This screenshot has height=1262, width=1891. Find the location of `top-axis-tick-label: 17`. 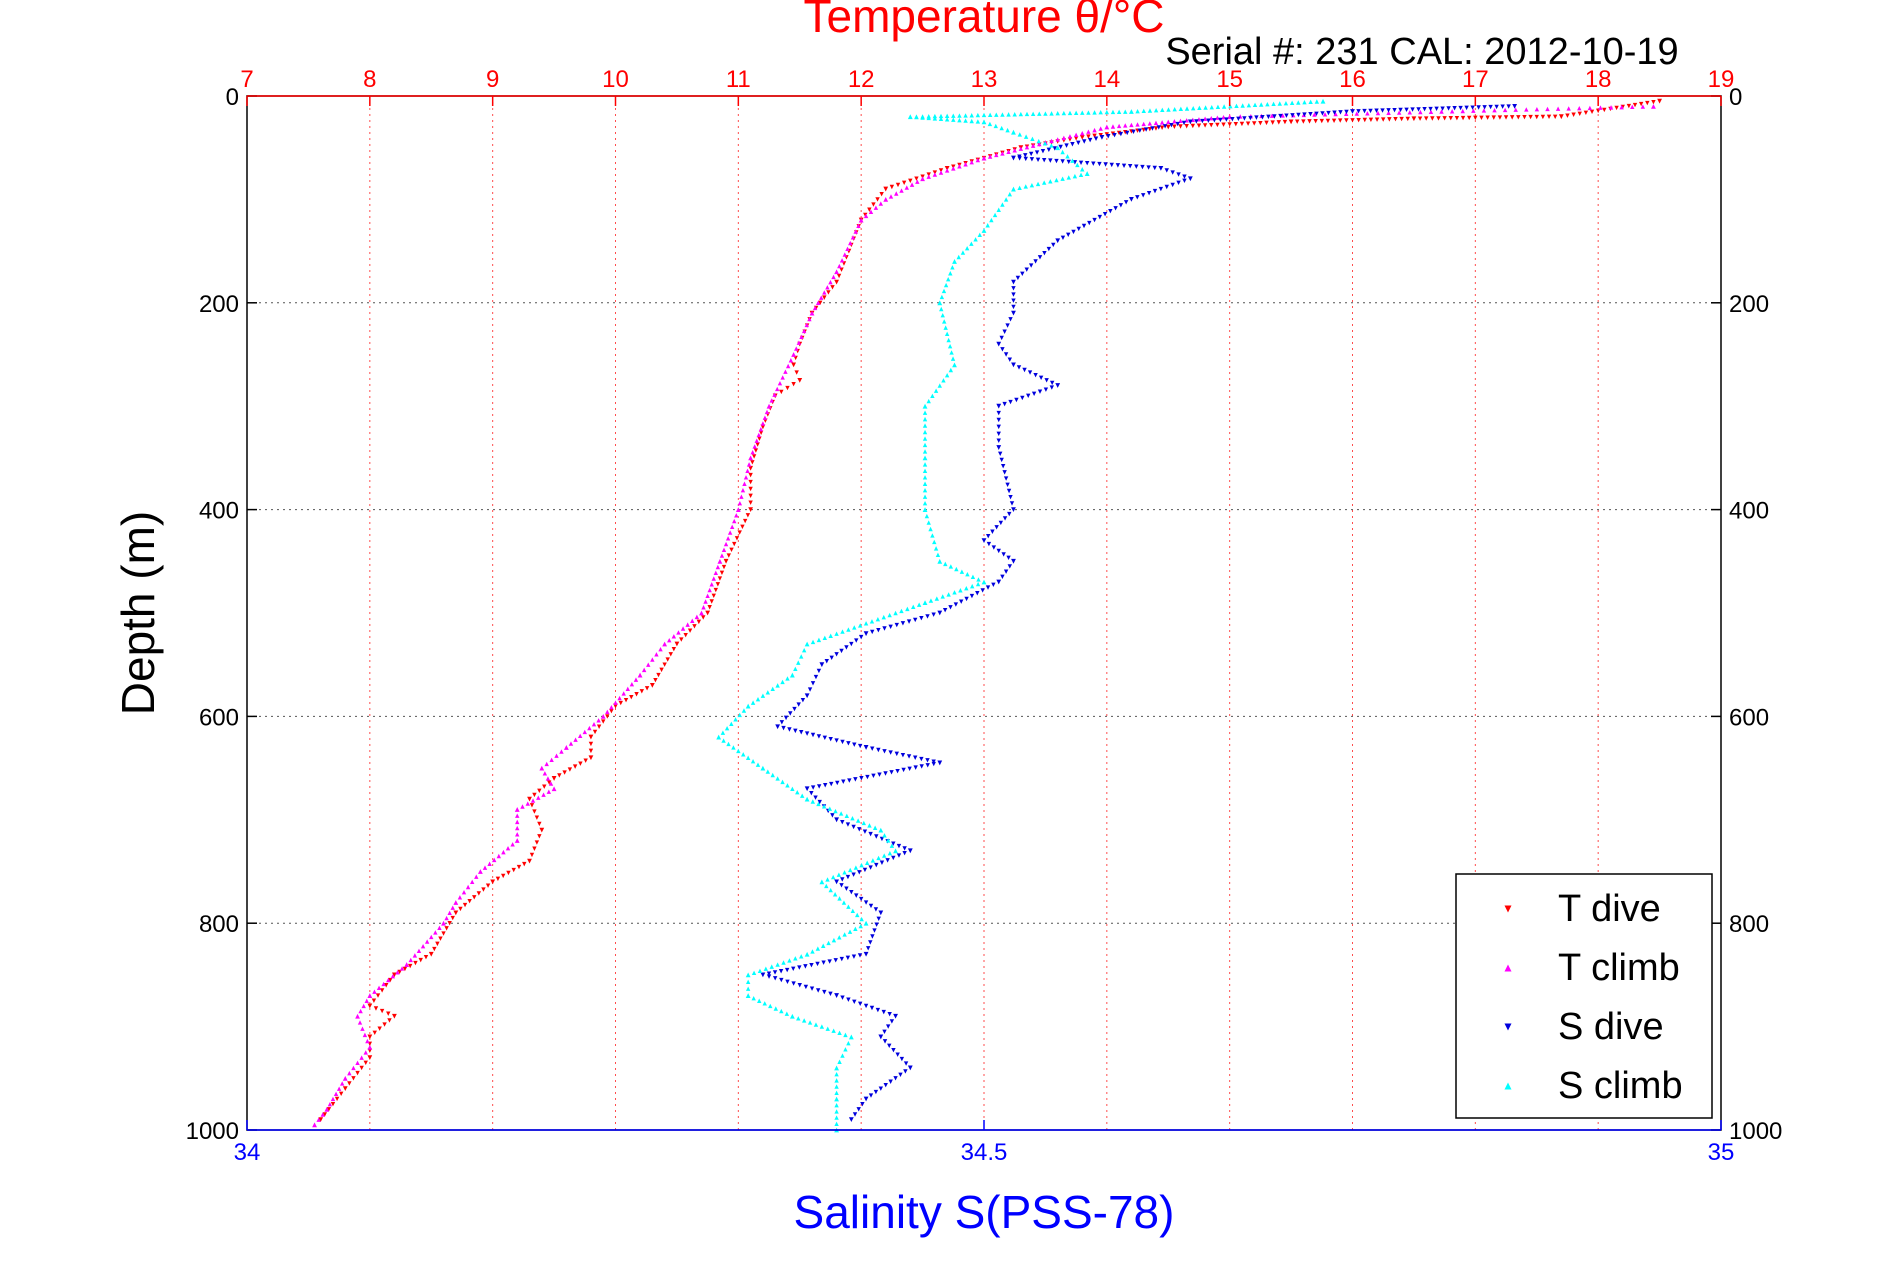

top-axis-tick-label: 17 is located at coordinates (1475, 79).